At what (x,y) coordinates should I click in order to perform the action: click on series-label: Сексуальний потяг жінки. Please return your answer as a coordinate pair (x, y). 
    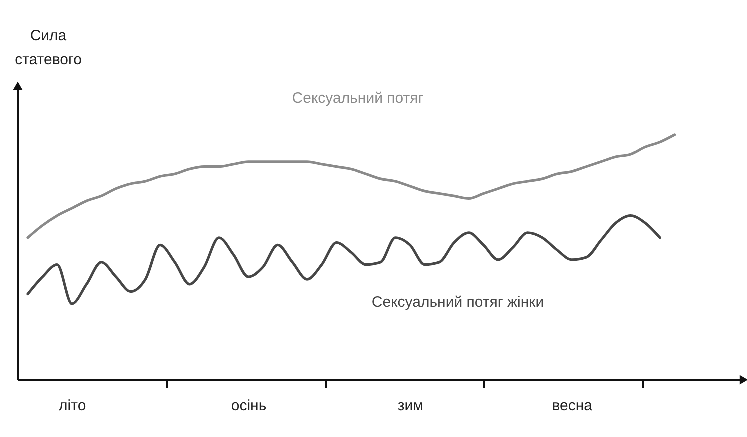
    Looking at the image, I should click on (458, 302).